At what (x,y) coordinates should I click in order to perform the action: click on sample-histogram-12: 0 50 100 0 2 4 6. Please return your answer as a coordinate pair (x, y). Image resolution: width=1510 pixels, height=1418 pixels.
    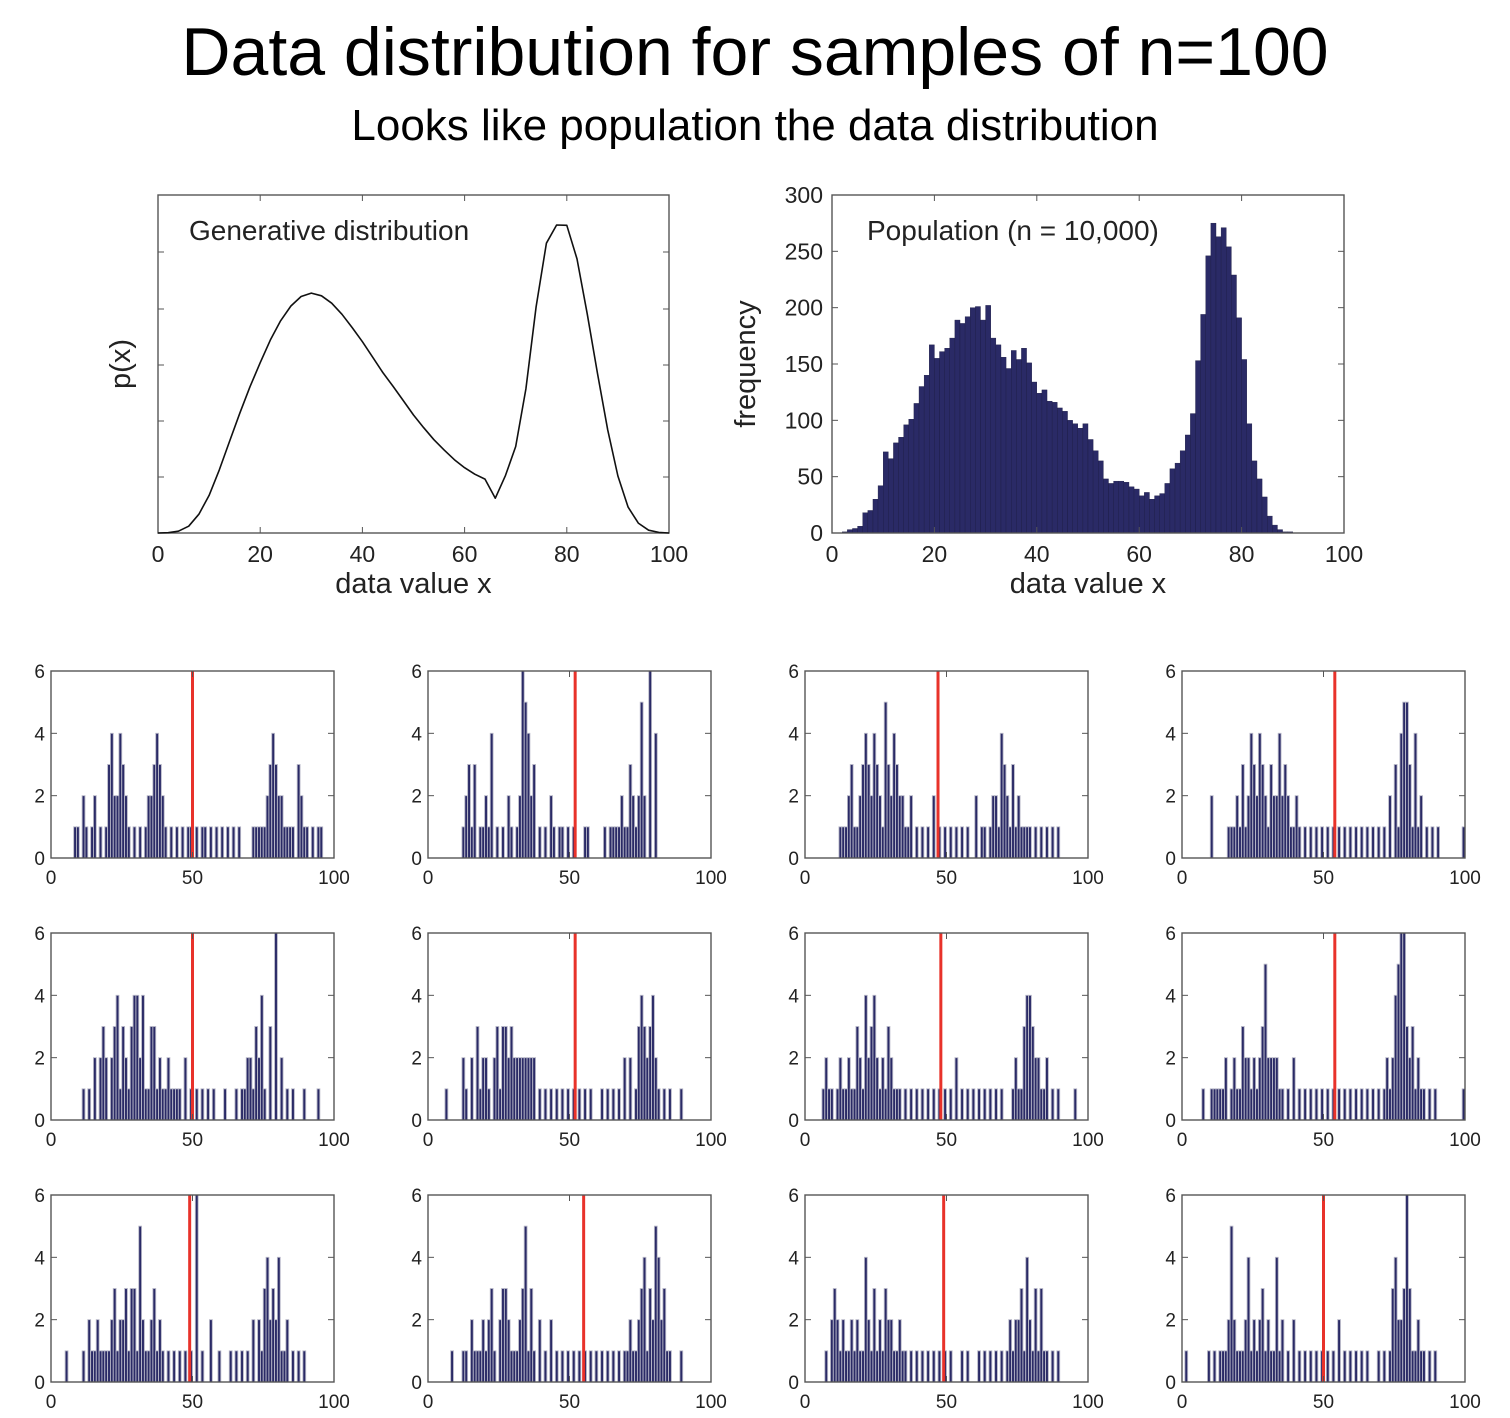
    Looking at the image, I should click on (1322, 1299).